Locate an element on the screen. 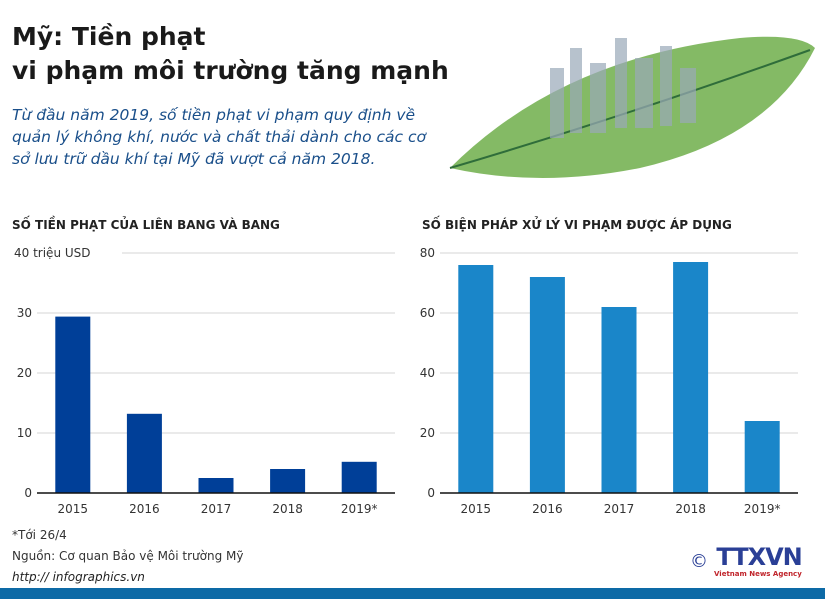  y-tick-label: 10 is located at coordinates (24, 433).